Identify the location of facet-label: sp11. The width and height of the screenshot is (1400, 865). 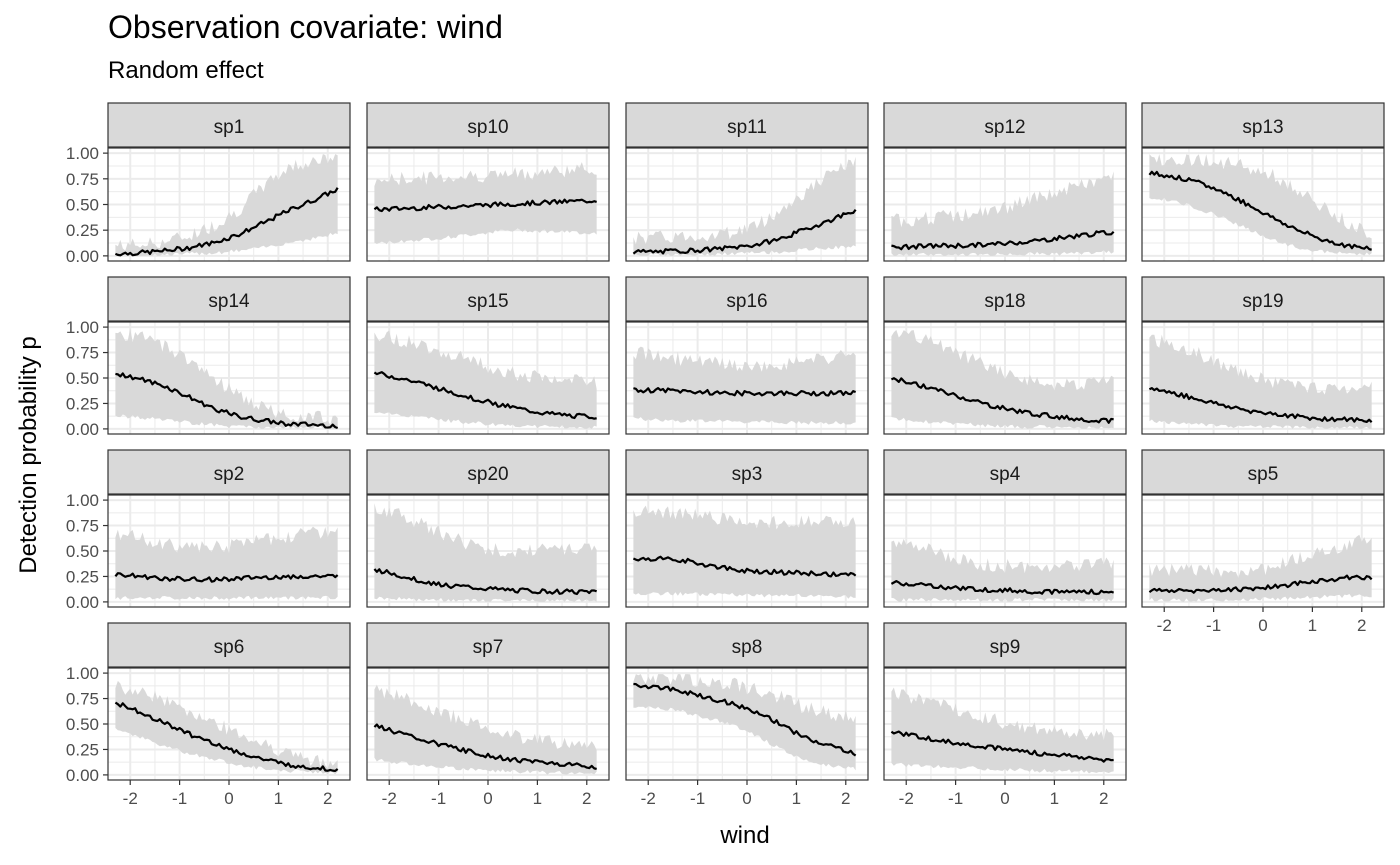
(747, 127).